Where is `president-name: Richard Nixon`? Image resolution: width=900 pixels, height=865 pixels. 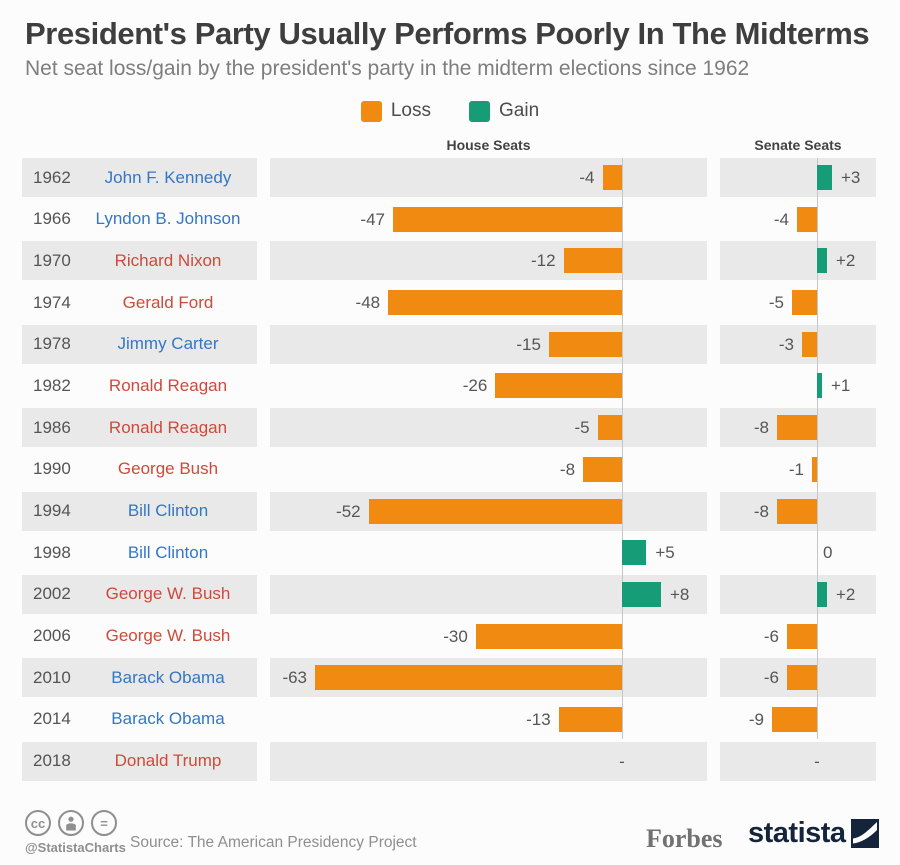
president-name: Richard Nixon is located at coordinates (168, 260).